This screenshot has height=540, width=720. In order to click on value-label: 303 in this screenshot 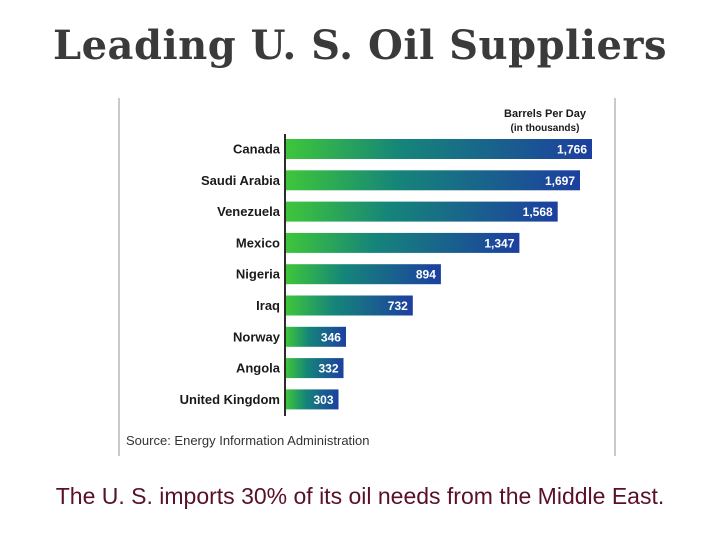, I will do `click(323, 400)`.